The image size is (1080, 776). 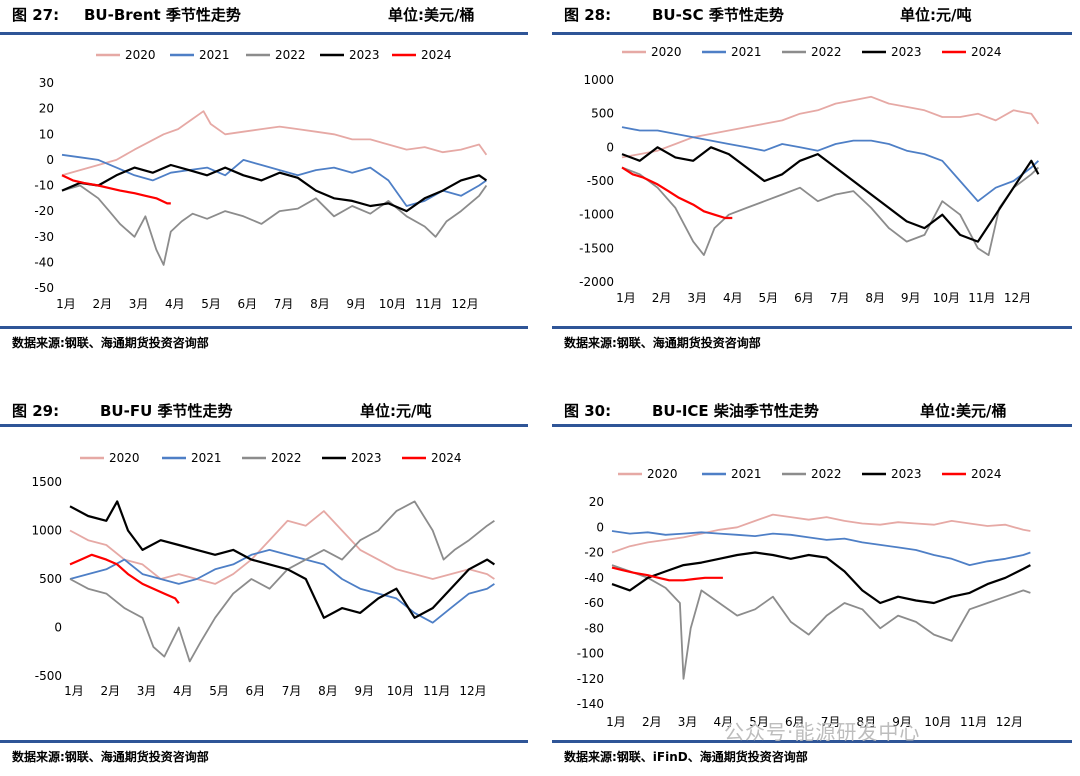 I want to click on x-tick-label: 11月, so click(x=973, y=722).